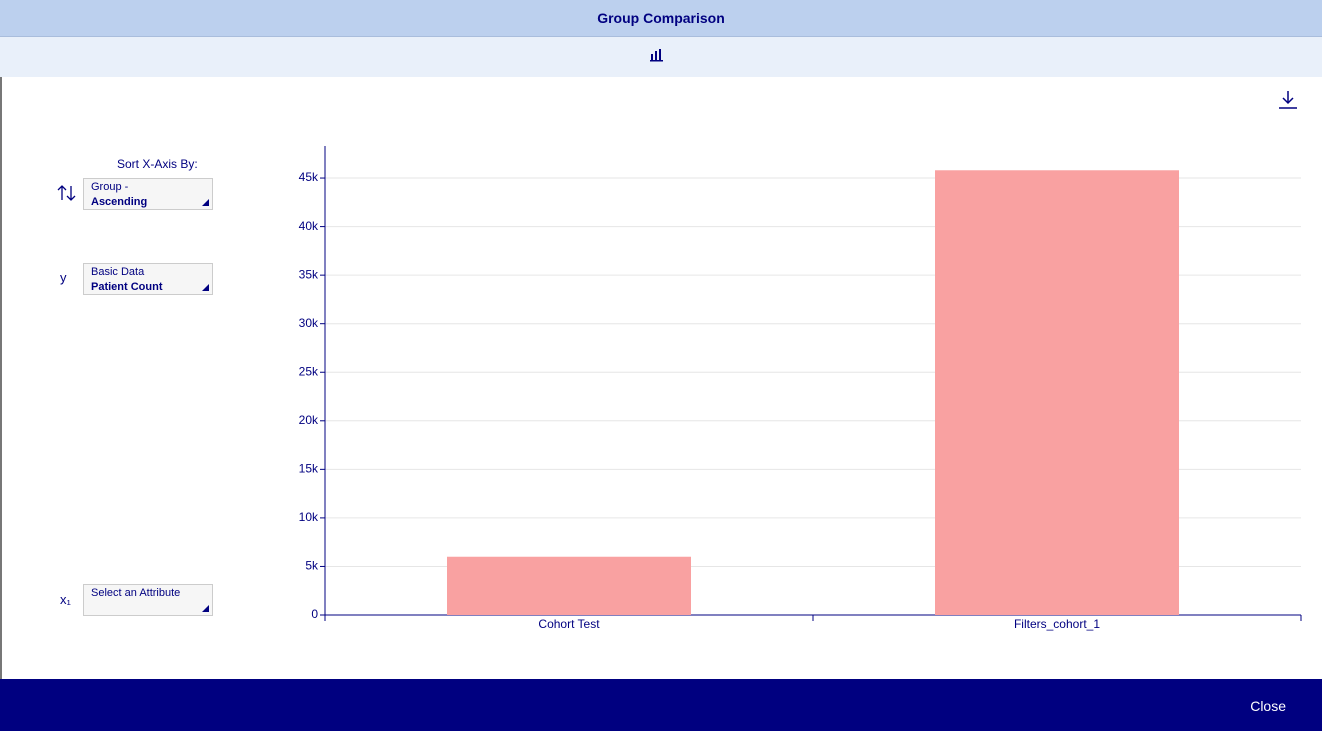  What do you see at coordinates (309, 420) in the screenshot?
I see `y-tick-label: 20k` at bounding box center [309, 420].